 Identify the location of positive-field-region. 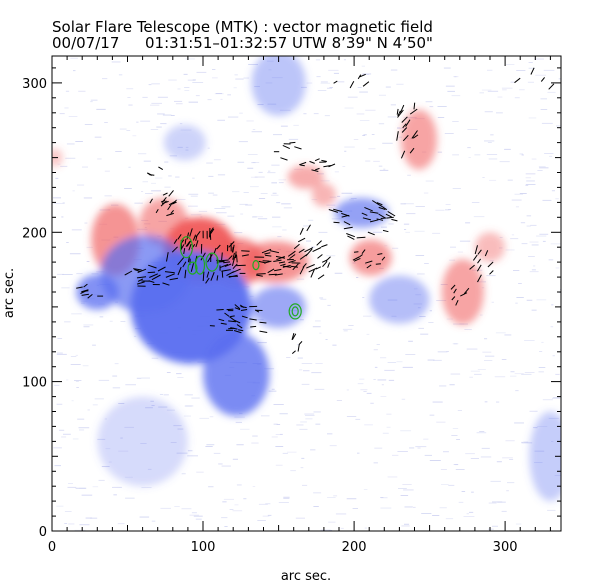
(462, 292).